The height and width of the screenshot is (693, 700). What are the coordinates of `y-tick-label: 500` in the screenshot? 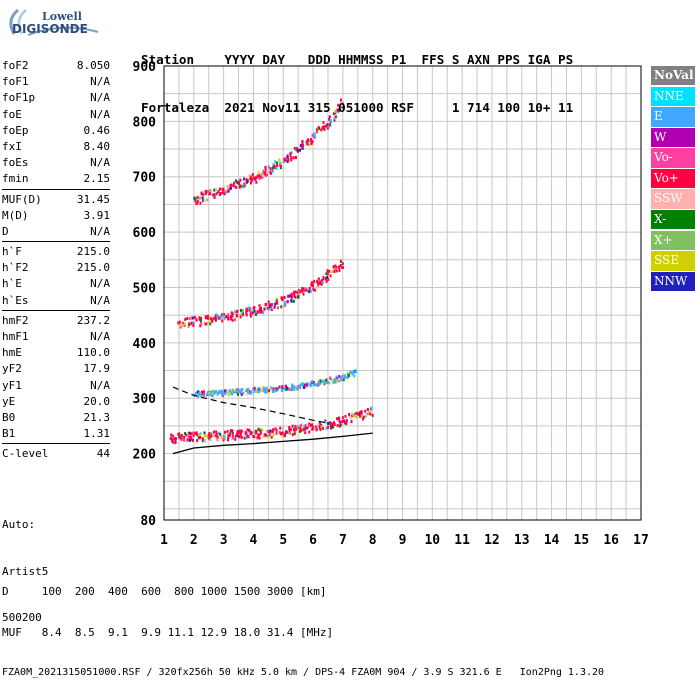 It's located at (145, 288).